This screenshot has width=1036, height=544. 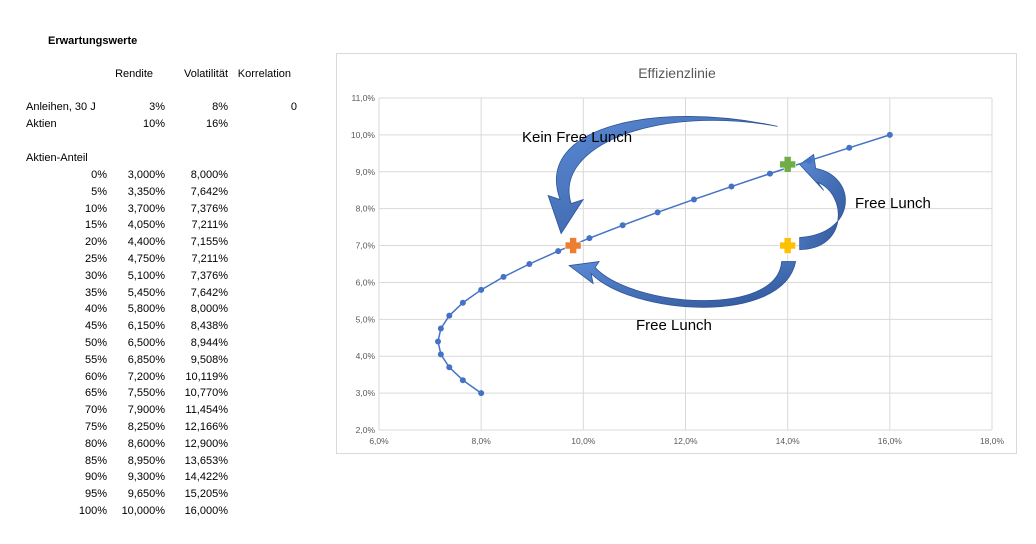 I want to click on share-cell: 70%, so click(x=95, y=410).